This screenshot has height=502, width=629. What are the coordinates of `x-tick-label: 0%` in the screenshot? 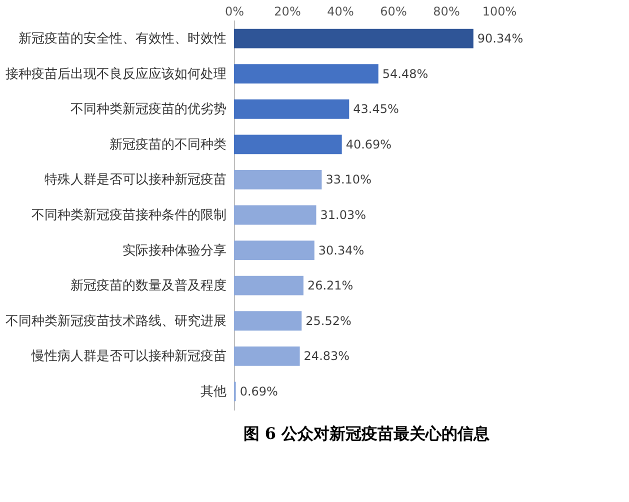 It's located at (234, 11).